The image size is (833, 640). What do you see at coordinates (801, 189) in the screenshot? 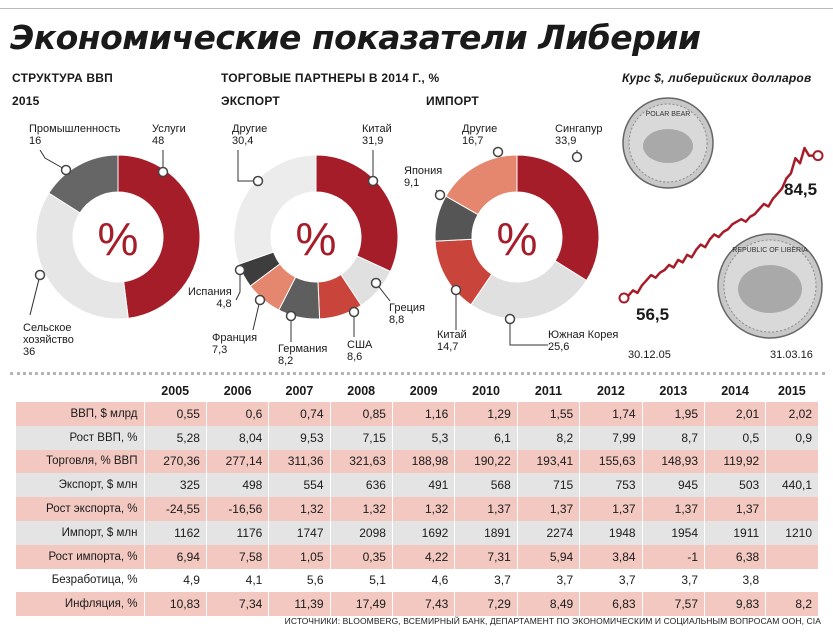
I see `rate-end-value: 84,5` at bounding box center [801, 189].